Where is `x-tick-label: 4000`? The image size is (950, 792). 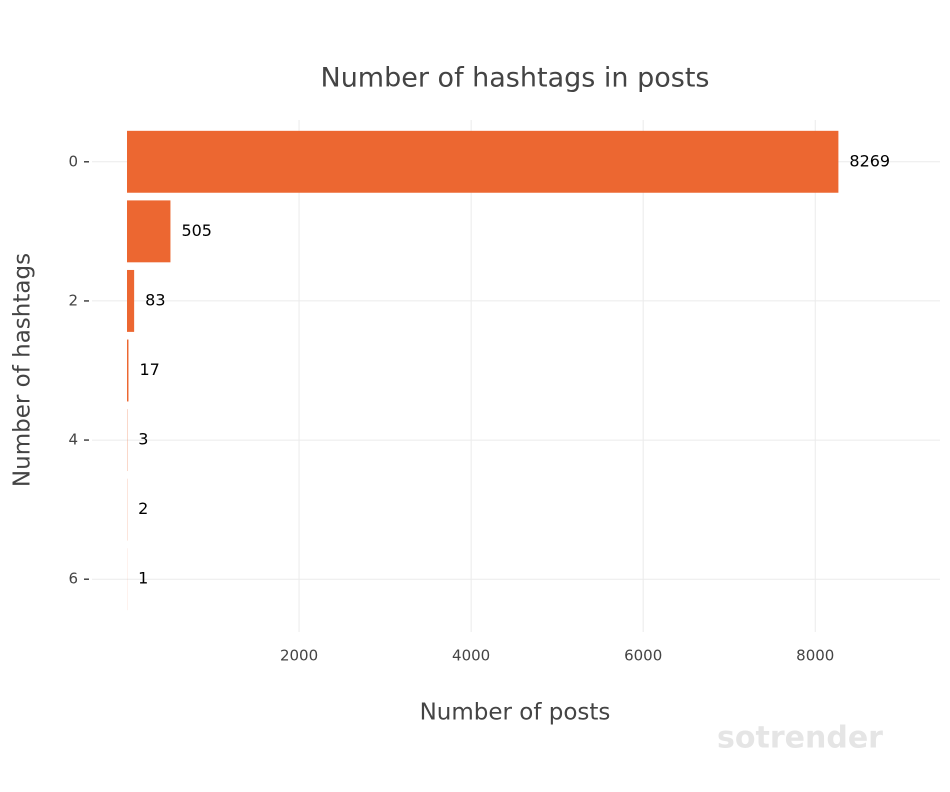 x-tick-label: 4000 is located at coordinates (471, 656).